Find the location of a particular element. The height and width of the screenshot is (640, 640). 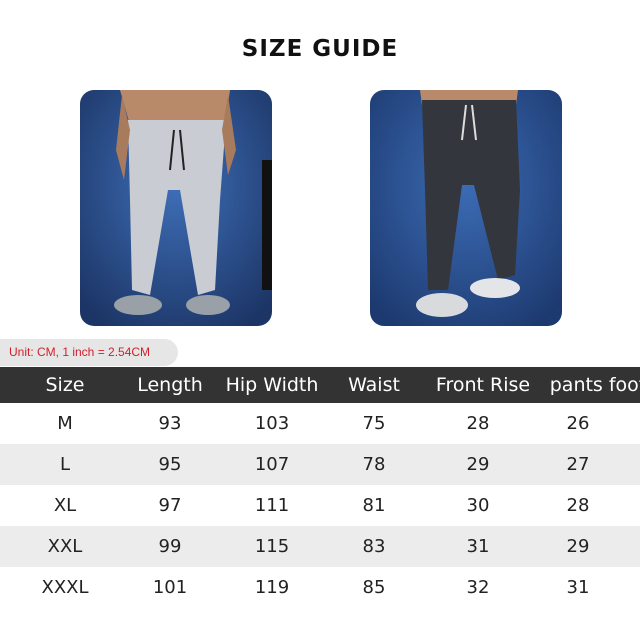

table-cell: 95 is located at coordinates (170, 464).